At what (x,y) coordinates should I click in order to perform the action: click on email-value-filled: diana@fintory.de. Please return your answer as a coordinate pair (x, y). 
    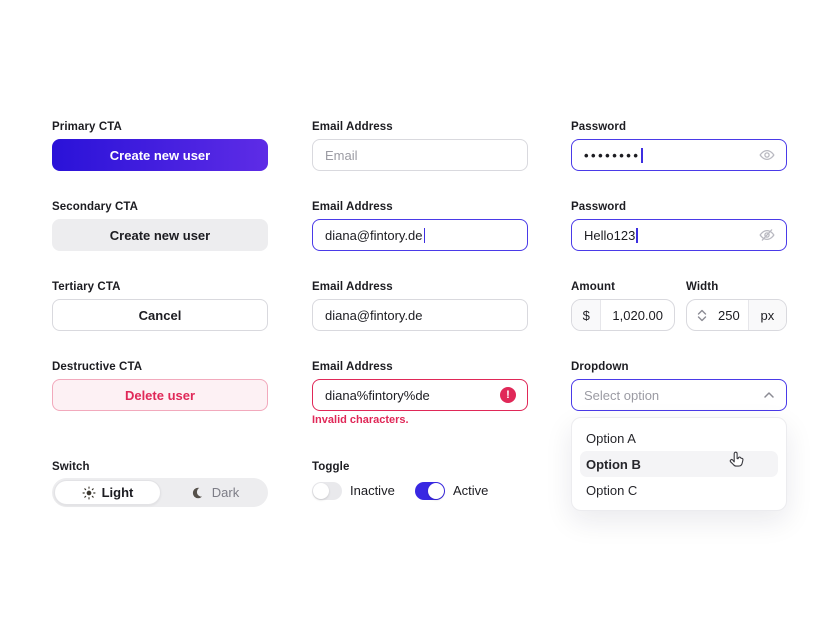
    Looking at the image, I should click on (374, 315).